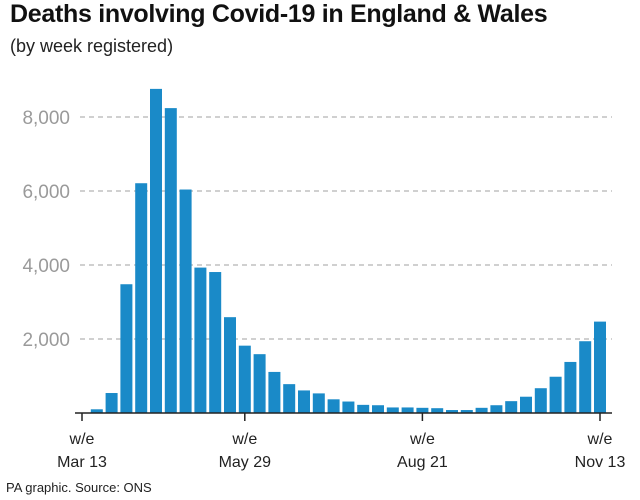 Image resolution: width=640 pixels, height=500 pixels. Describe the element at coordinates (92, 46) in the screenshot. I see `chart-subtitle: (by week registered)` at that location.